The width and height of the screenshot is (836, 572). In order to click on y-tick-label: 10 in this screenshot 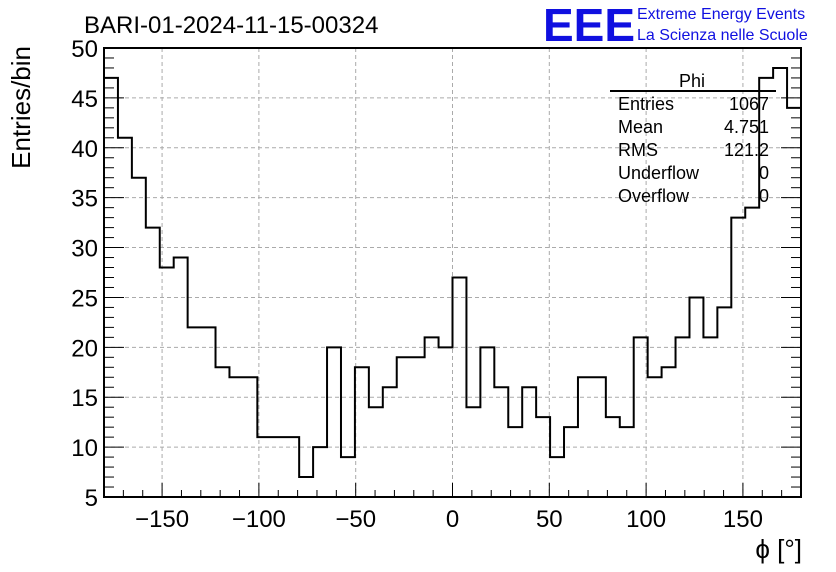, I will do `click(84, 448)`.